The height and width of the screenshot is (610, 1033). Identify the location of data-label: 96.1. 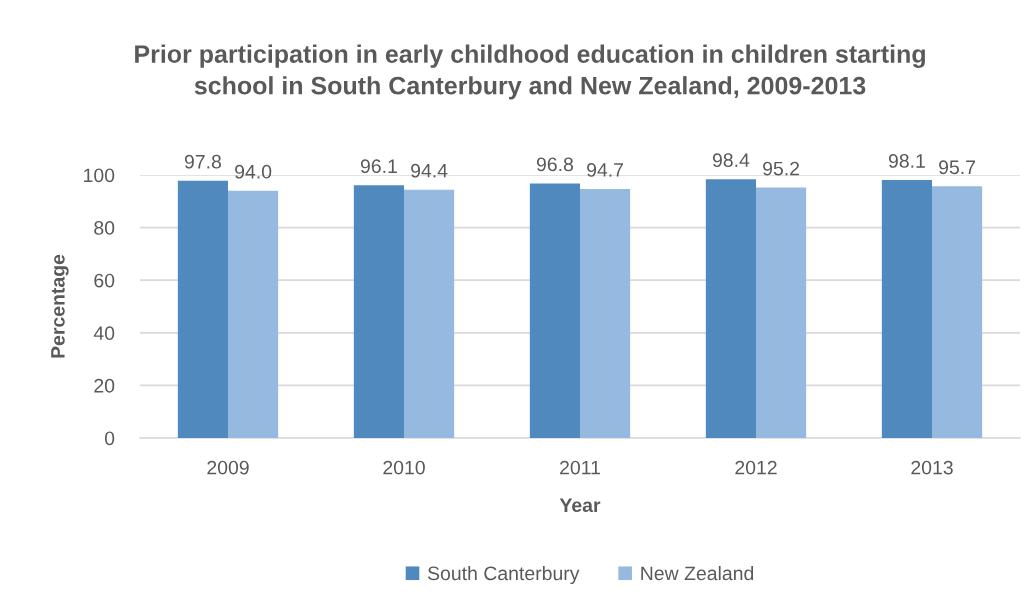
(378, 166).